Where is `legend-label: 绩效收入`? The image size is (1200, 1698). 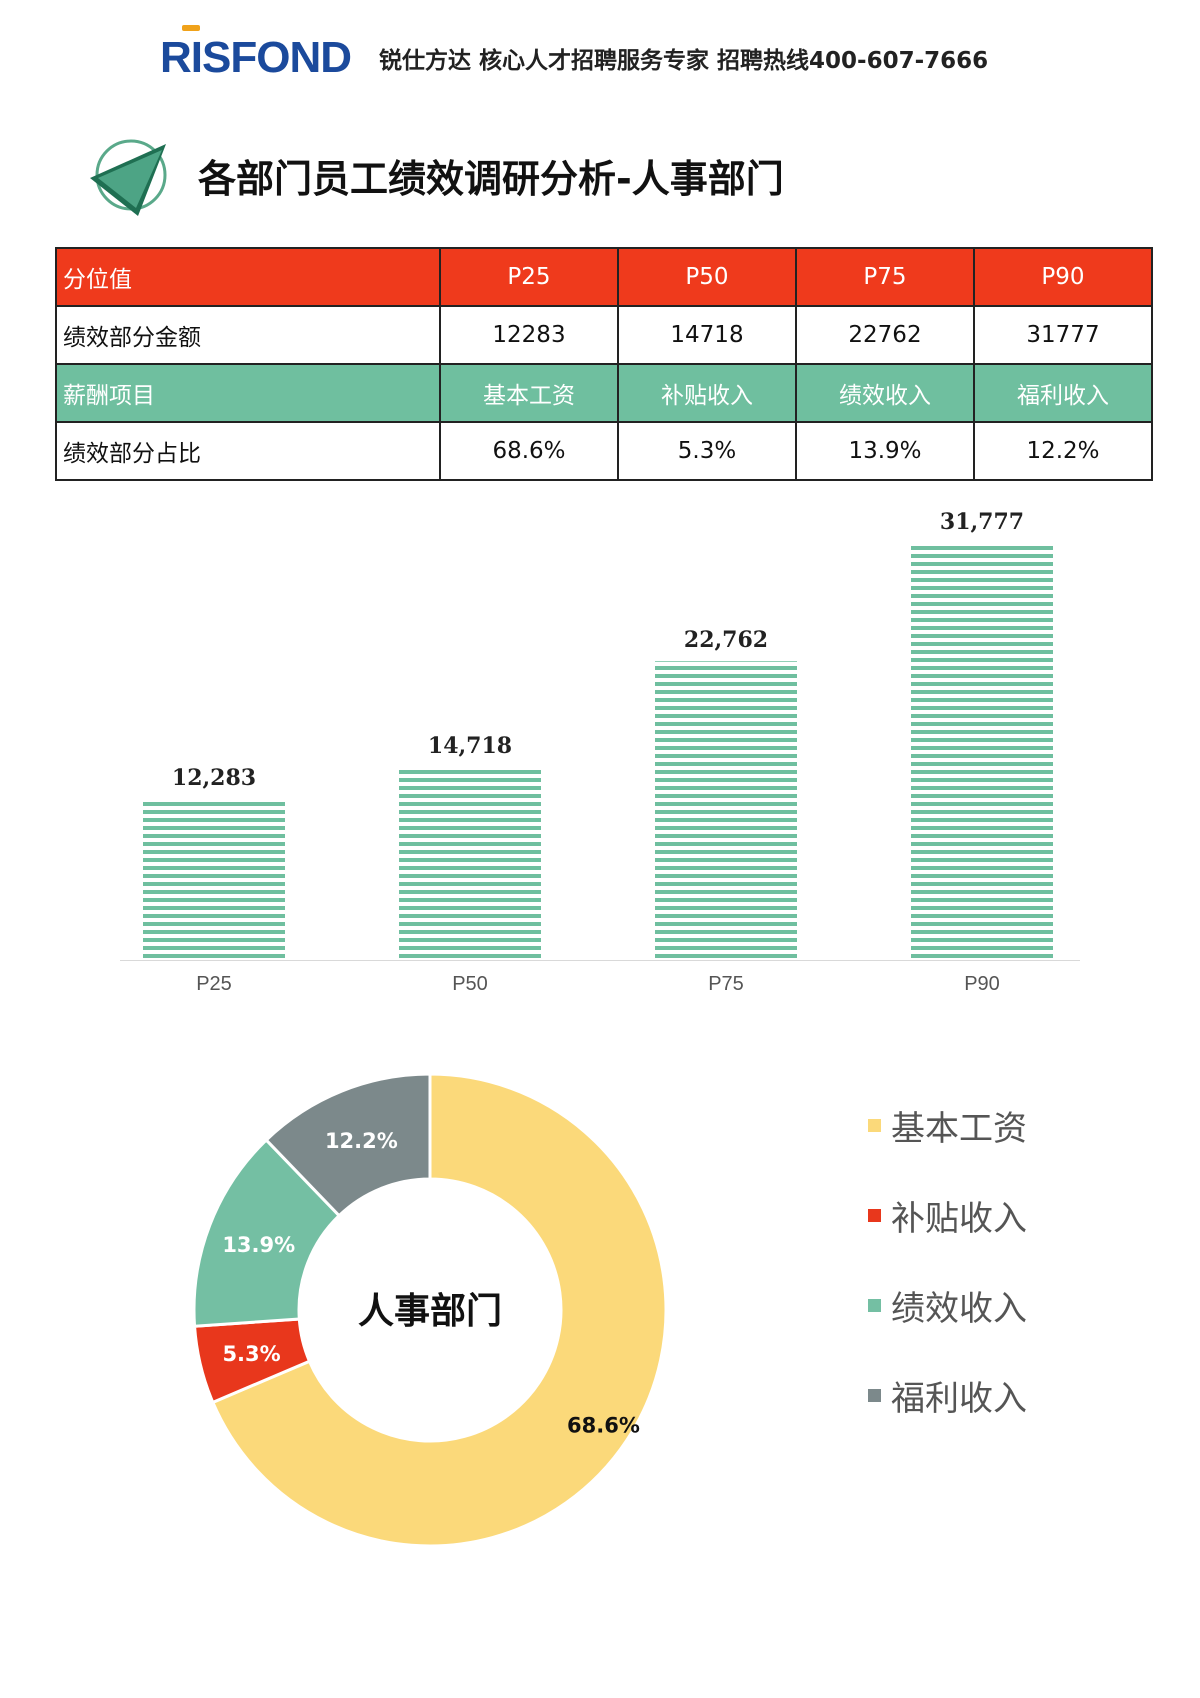 legend-label: 绩效收入 is located at coordinates (959, 1308).